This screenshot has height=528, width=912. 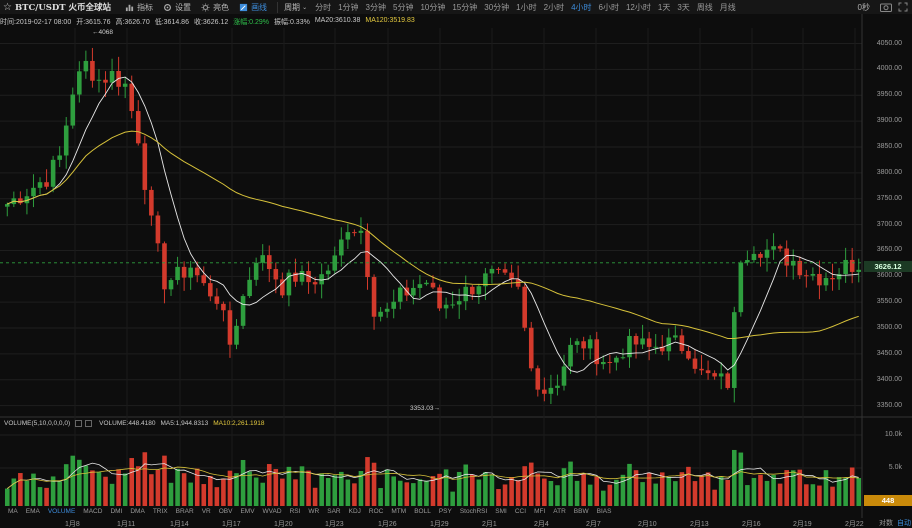 What do you see at coordinates (139, 7) in the screenshot?
I see `indicators-button: 指标` at bounding box center [139, 7].